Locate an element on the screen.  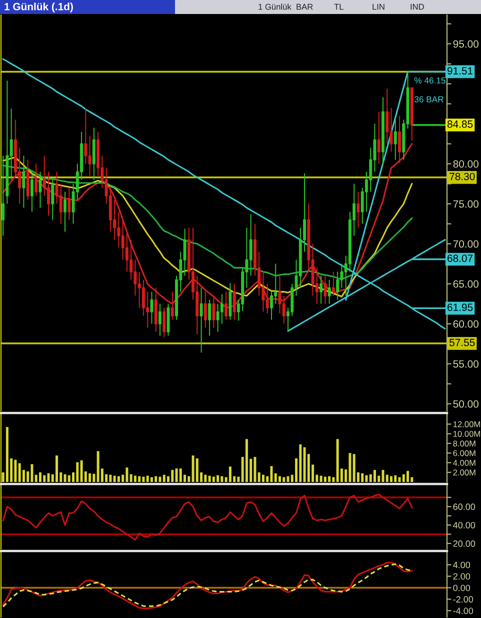
chart-title: 1 Günlük (.1d) is located at coordinates (38, 7).